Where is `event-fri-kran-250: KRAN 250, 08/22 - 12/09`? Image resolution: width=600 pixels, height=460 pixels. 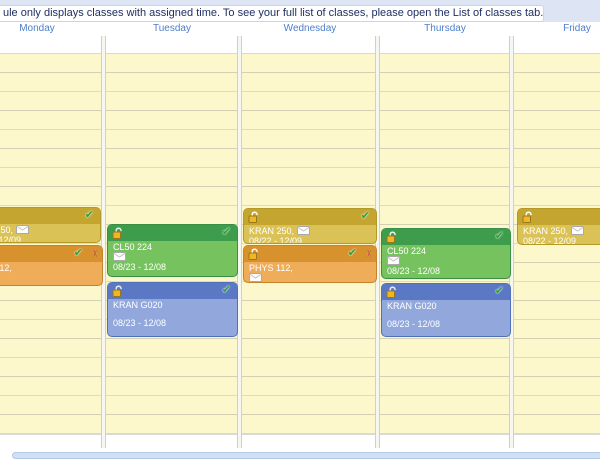
event-fri-kran-250: KRAN 250, 08/22 - 12/09 is located at coordinates (558, 226).